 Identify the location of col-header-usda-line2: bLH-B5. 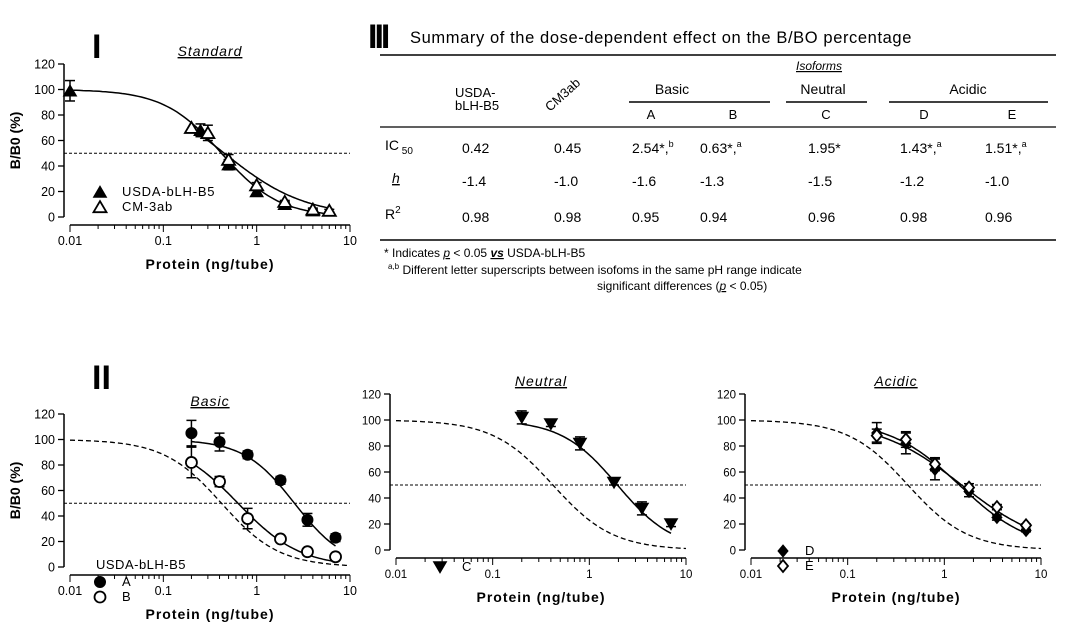
(477, 105).